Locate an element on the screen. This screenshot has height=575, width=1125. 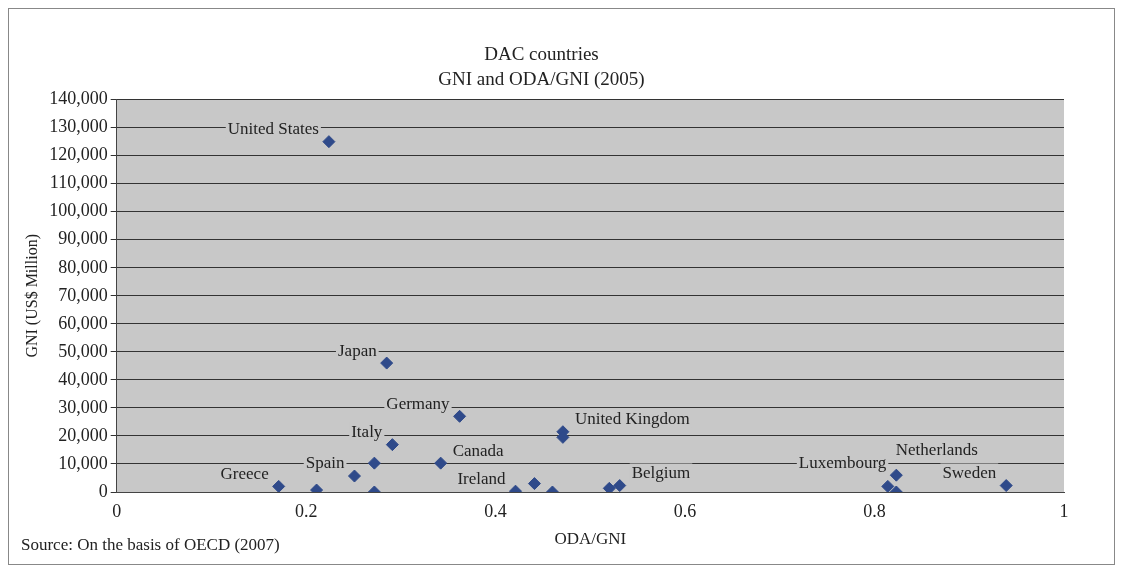
annotation: Belgium is located at coordinates (661, 473).